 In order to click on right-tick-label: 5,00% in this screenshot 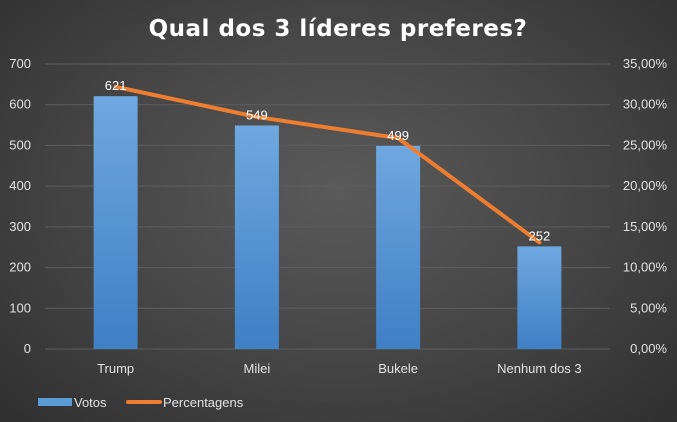, I will do `click(648, 307)`.